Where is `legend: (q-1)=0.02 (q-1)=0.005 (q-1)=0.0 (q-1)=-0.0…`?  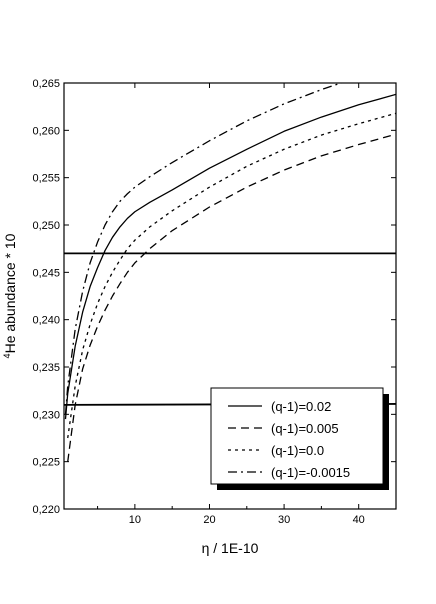
legend: (q-1)=0.02 (q-1)=0.005 (q-1)=0.0 (q-1)=-0.0… is located at coordinates (299, 438).